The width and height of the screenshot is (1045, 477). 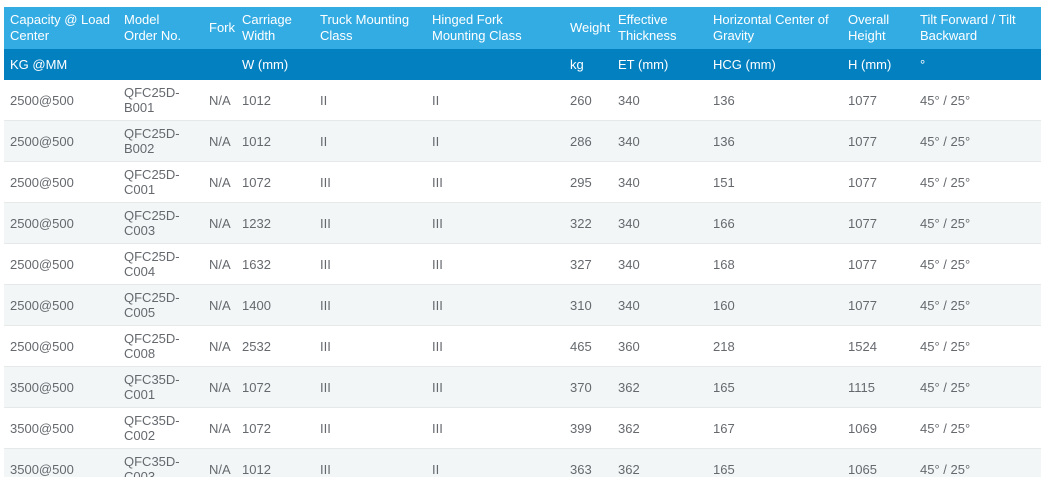 I want to click on table-cell: 370, so click(x=581, y=387).